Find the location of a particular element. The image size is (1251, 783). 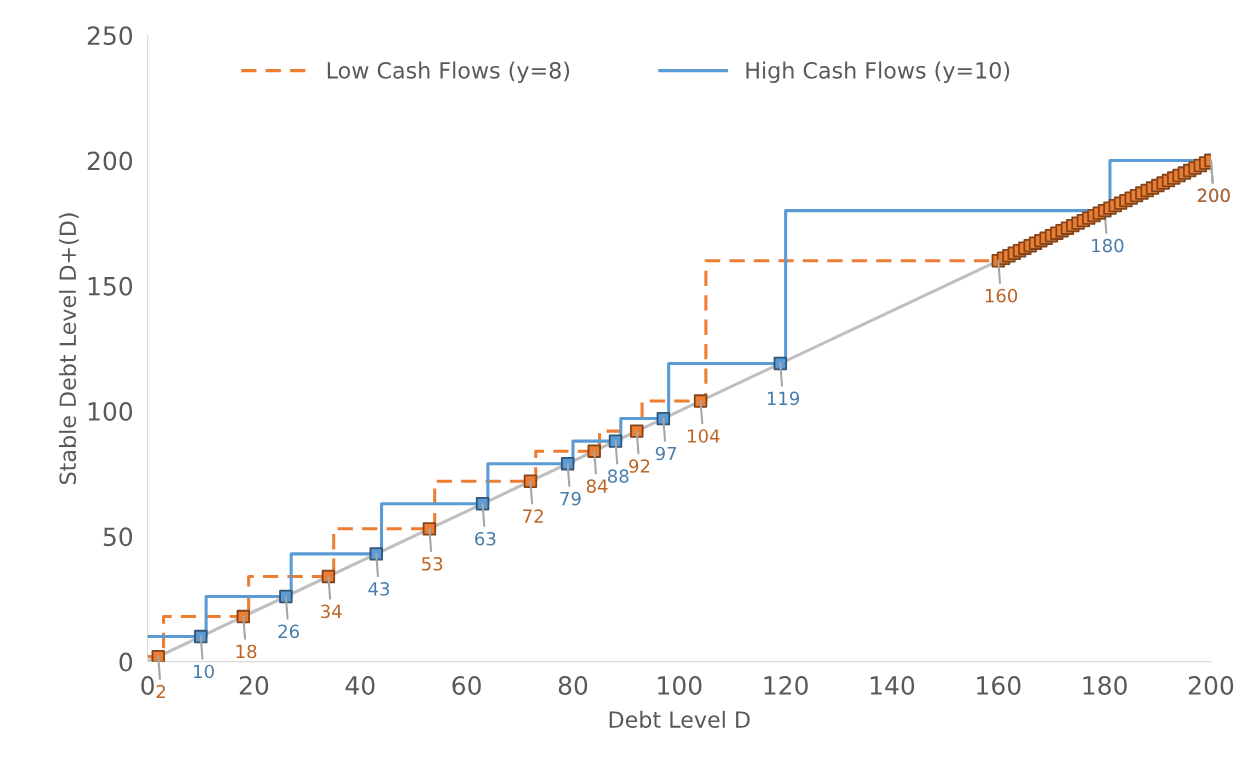

data-label: 18 is located at coordinates (246, 651).